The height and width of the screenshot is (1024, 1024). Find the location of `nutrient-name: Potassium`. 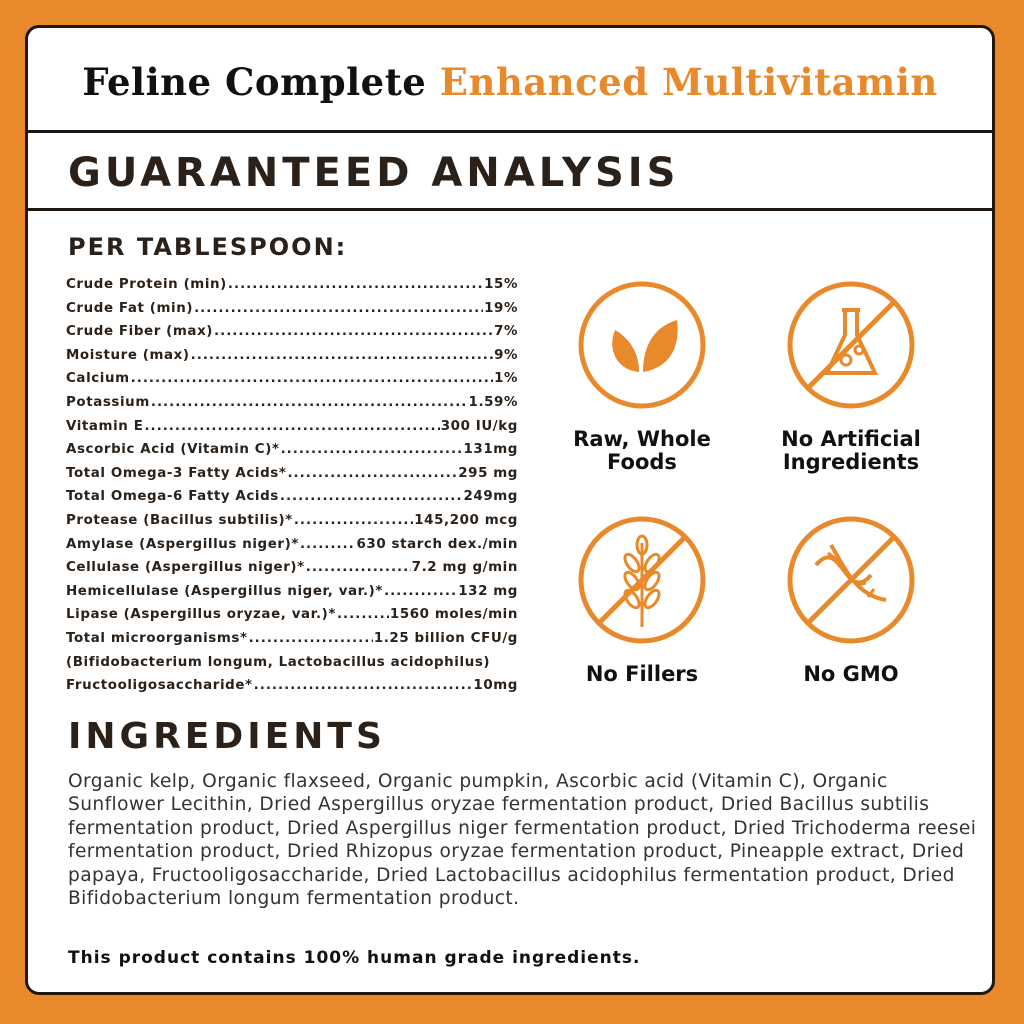

nutrient-name: Potassium is located at coordinates (108, 402).